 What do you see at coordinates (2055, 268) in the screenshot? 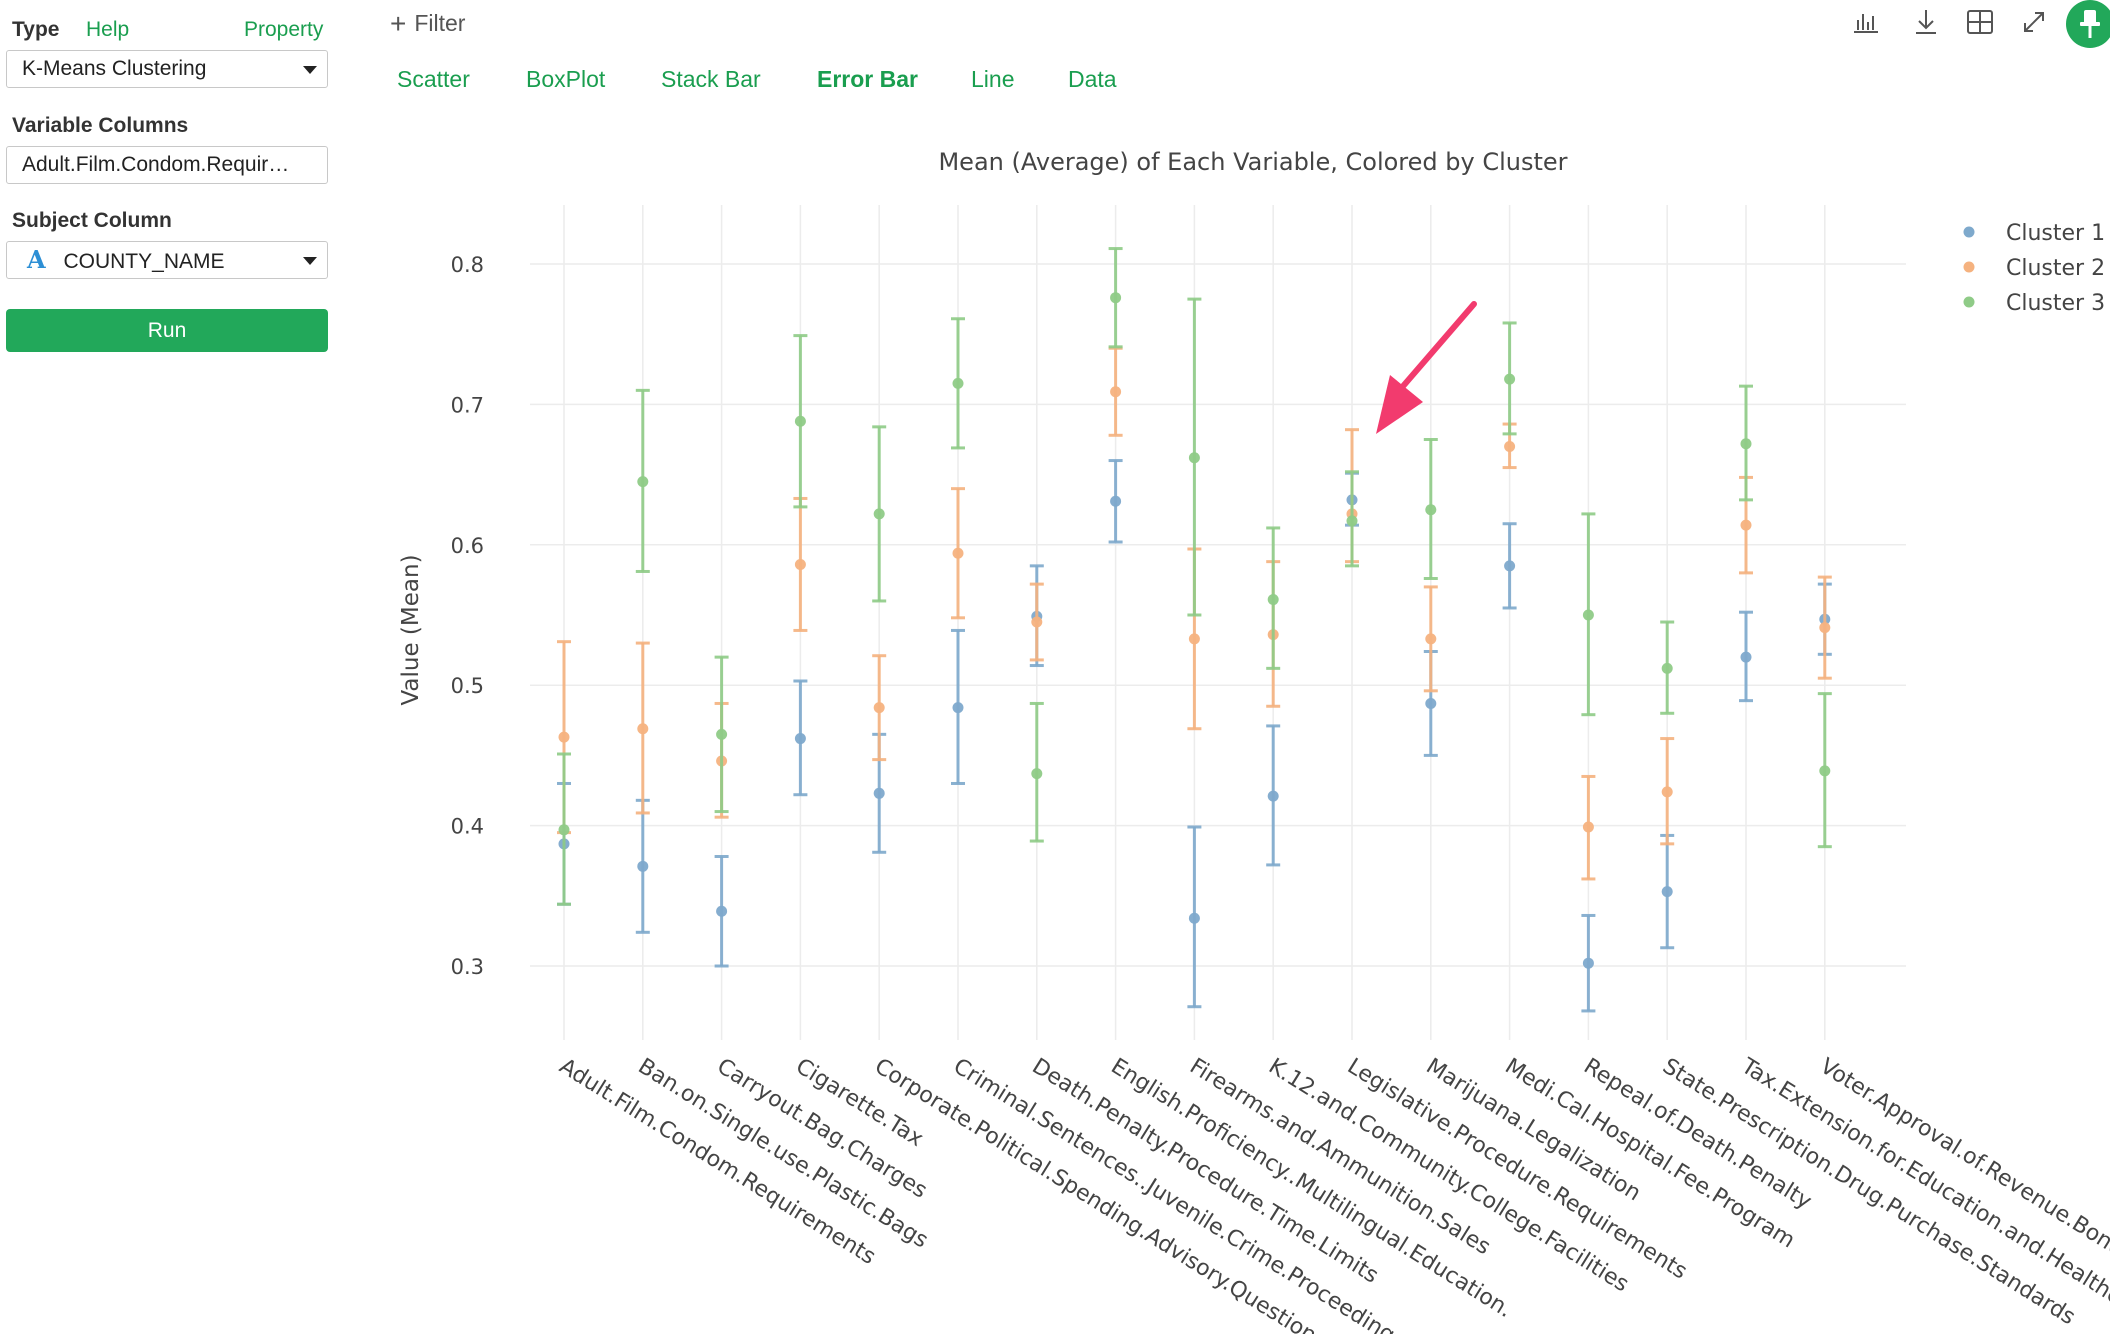
I see `legend-label: Cluster 2` at bounding box center [2055, 268].